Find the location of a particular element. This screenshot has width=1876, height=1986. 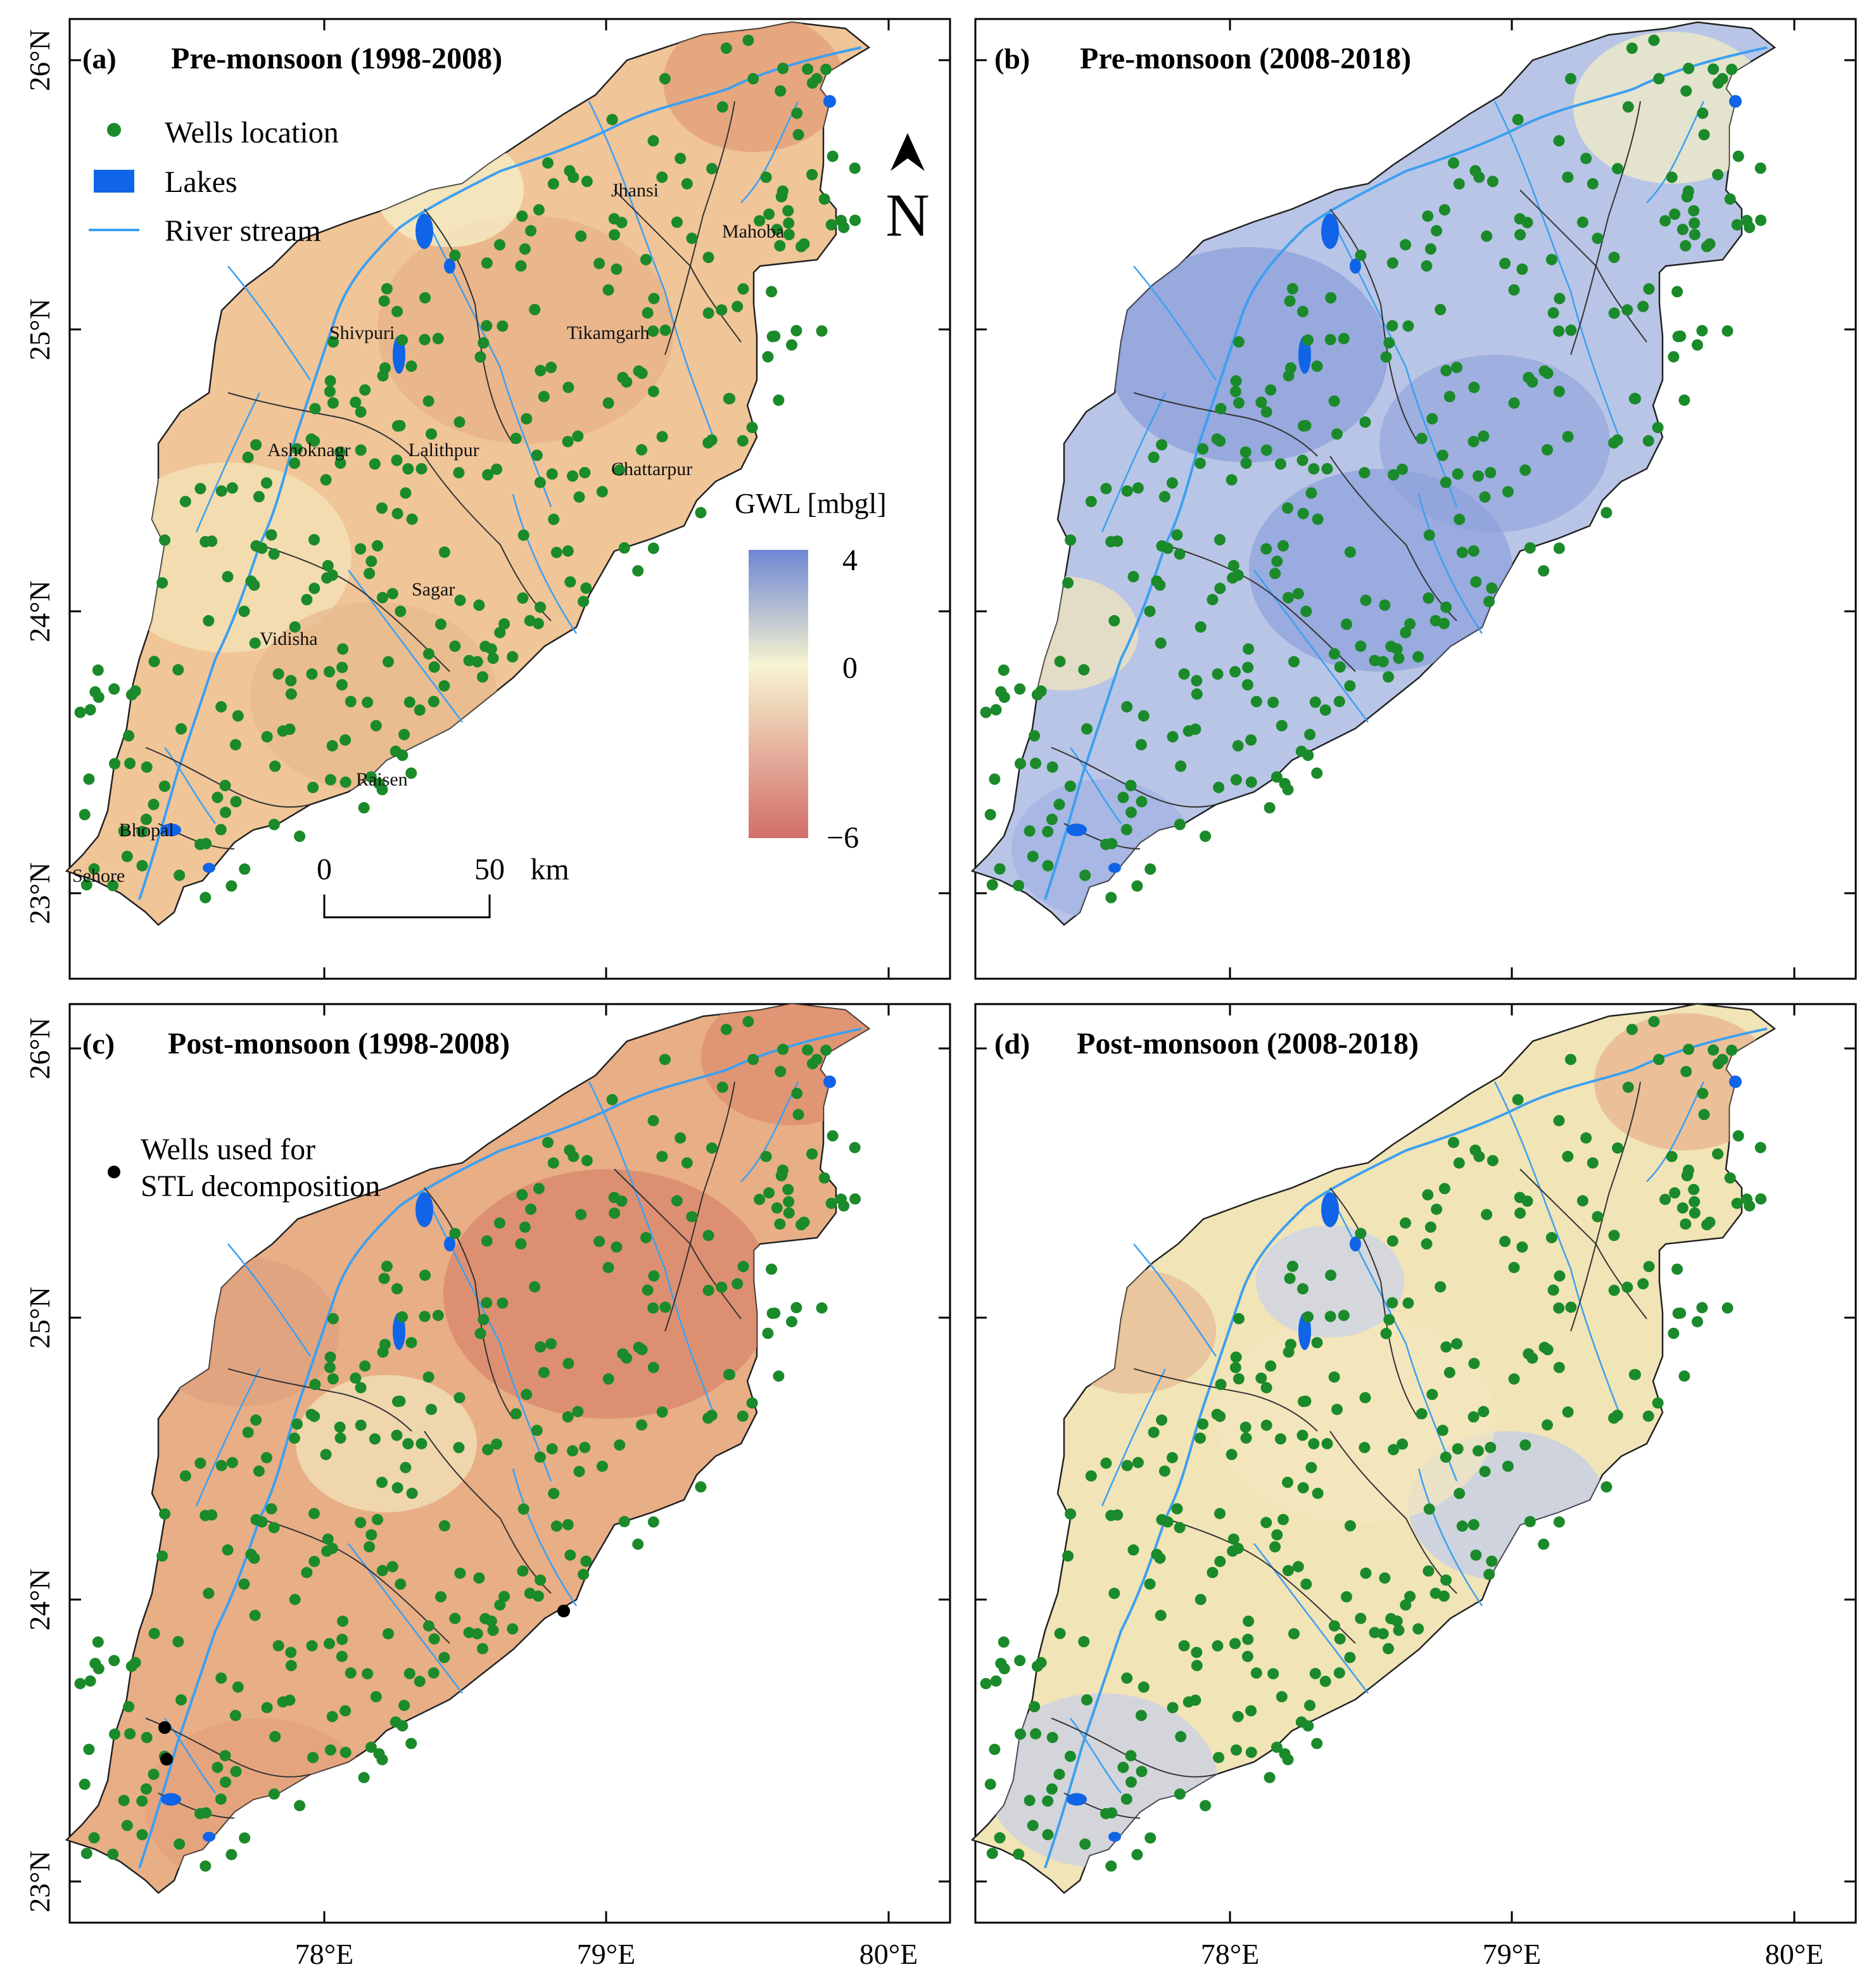

panel-title: Pre-monsoon (1998-2008) is located at coordinates (336, 59).